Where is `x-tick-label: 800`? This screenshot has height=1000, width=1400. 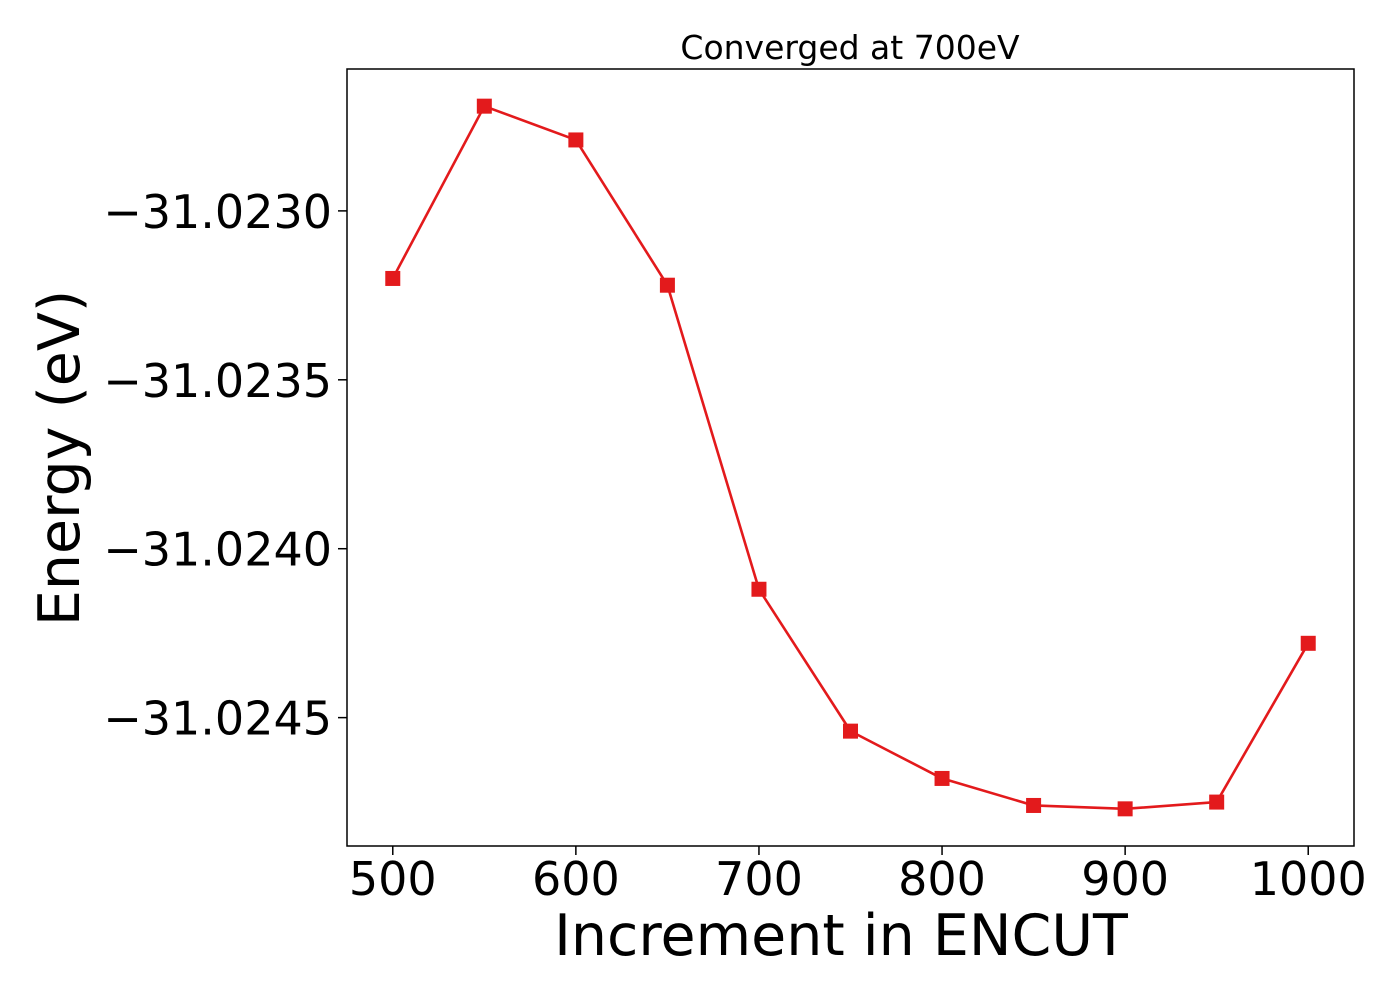
x-tick-label: 800 is located at coordinates (942, 879).